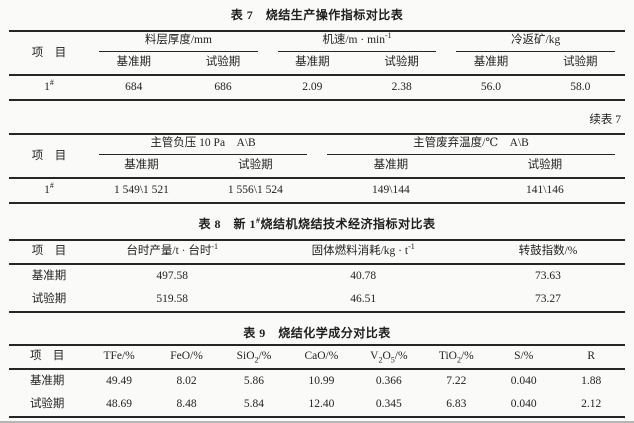 The width and height of the screenshot is (634, 423). What do you see at coordinates (172, 275) in the screenshot?
I see `table8-cell: 497.58` at bounding box center [172, 275].